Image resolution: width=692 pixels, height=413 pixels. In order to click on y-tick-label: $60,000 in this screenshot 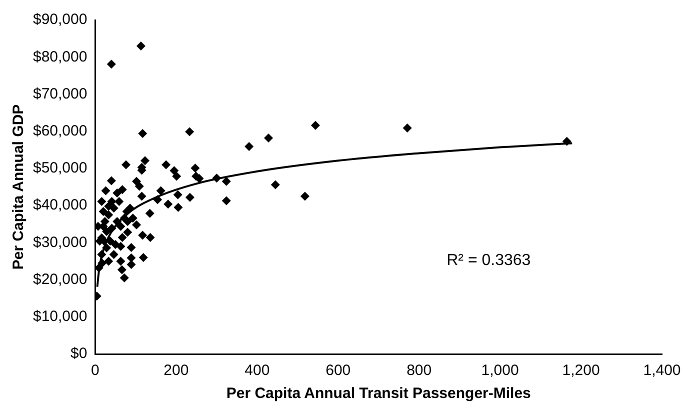, I will do `click(60, 131)`.